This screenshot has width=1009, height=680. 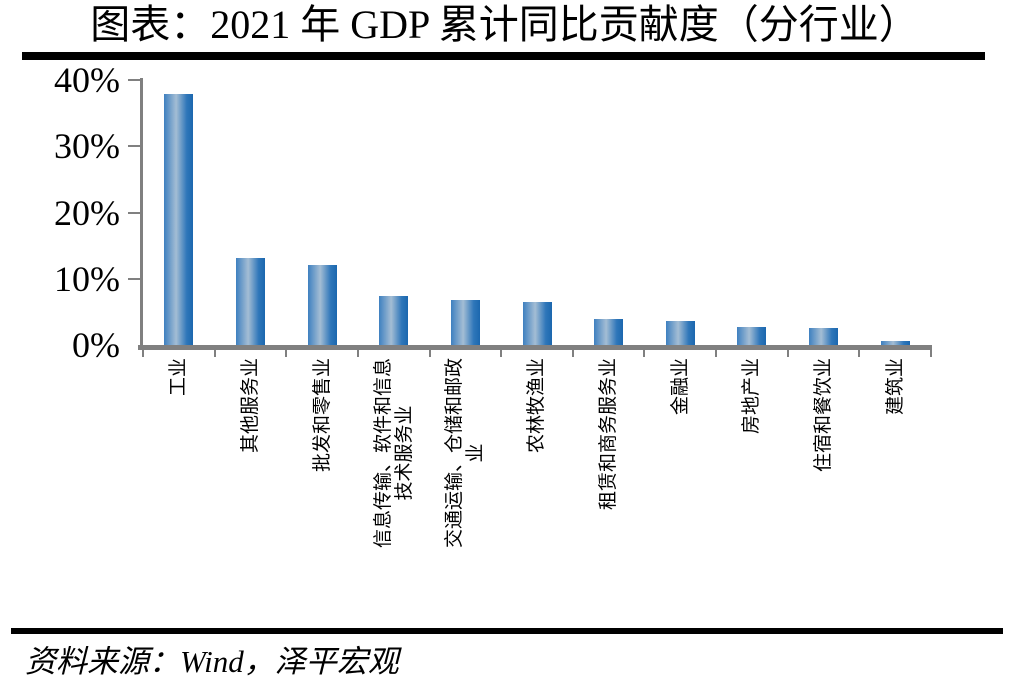 What do you see at coordinates (535, 347) in the screenshot?
I see `x-axis-line` at bounding box center [535, 347].